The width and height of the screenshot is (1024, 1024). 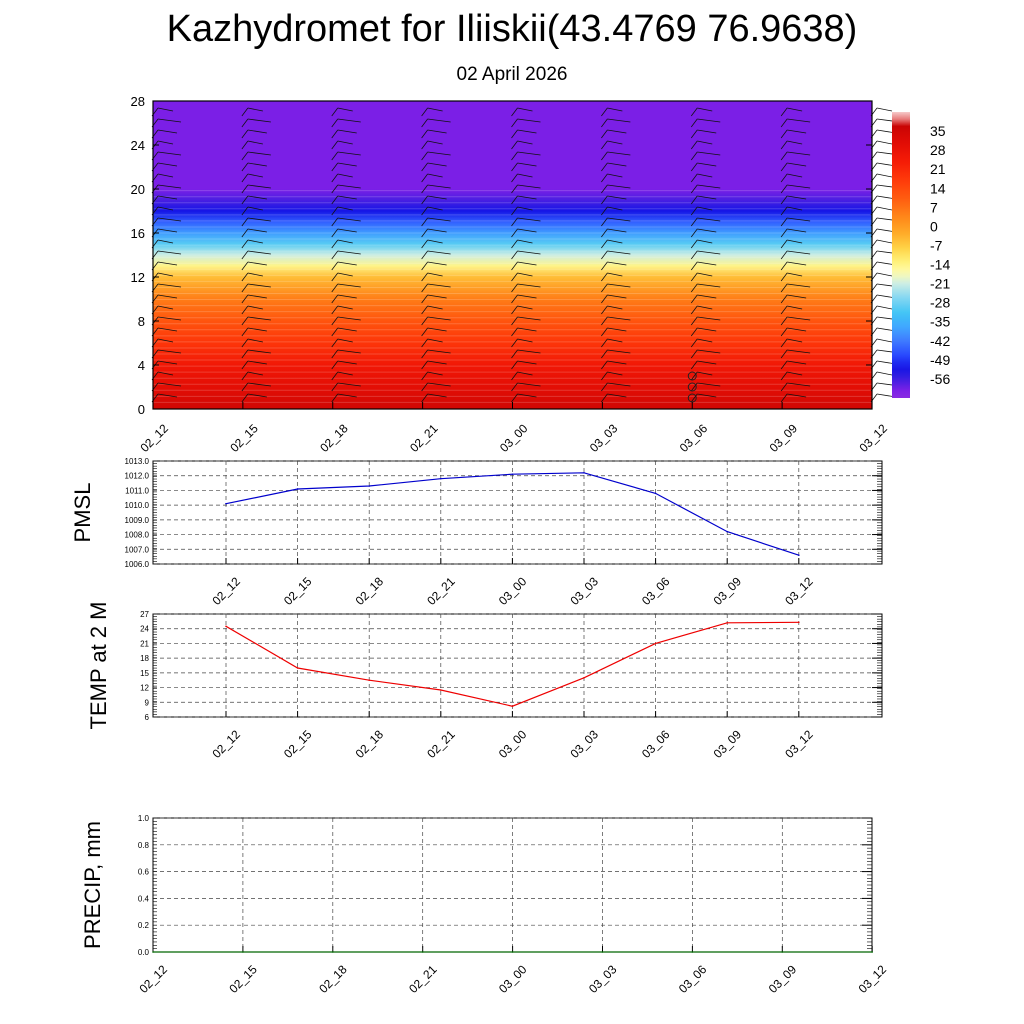 I want to click on colorbar-label: -42, so click(x=940, y=341).